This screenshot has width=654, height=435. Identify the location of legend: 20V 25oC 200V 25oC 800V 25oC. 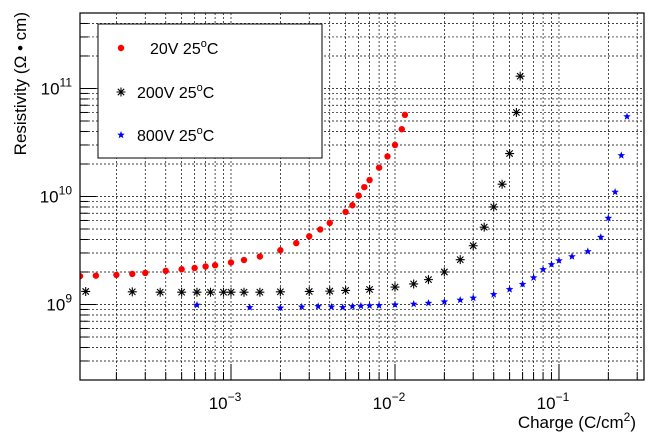
(210, 91).